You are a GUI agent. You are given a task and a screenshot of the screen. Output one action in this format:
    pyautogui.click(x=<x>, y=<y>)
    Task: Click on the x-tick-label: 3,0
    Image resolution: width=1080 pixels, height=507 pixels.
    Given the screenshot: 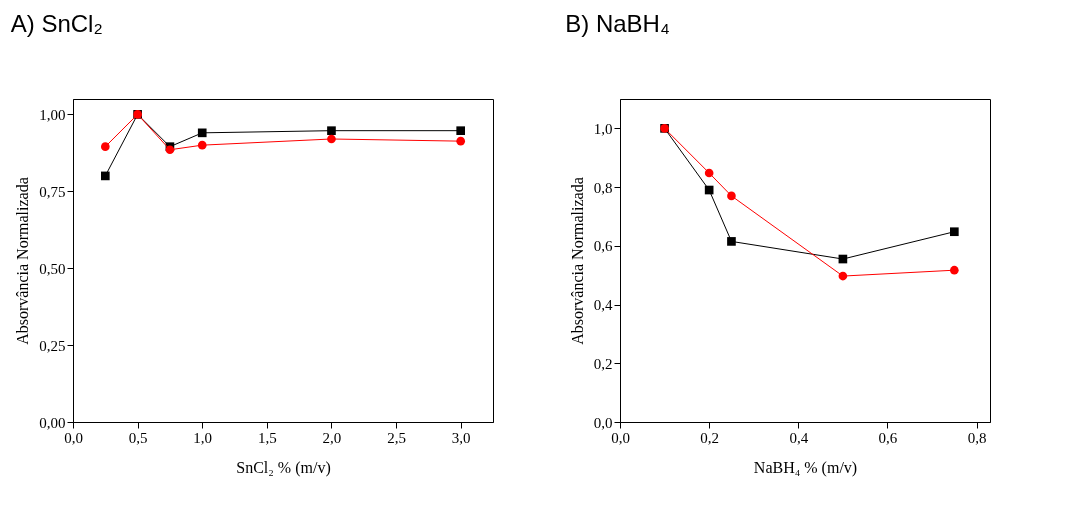 What is the action you would take?
    pyautogui.click(x=461, y=437)
    